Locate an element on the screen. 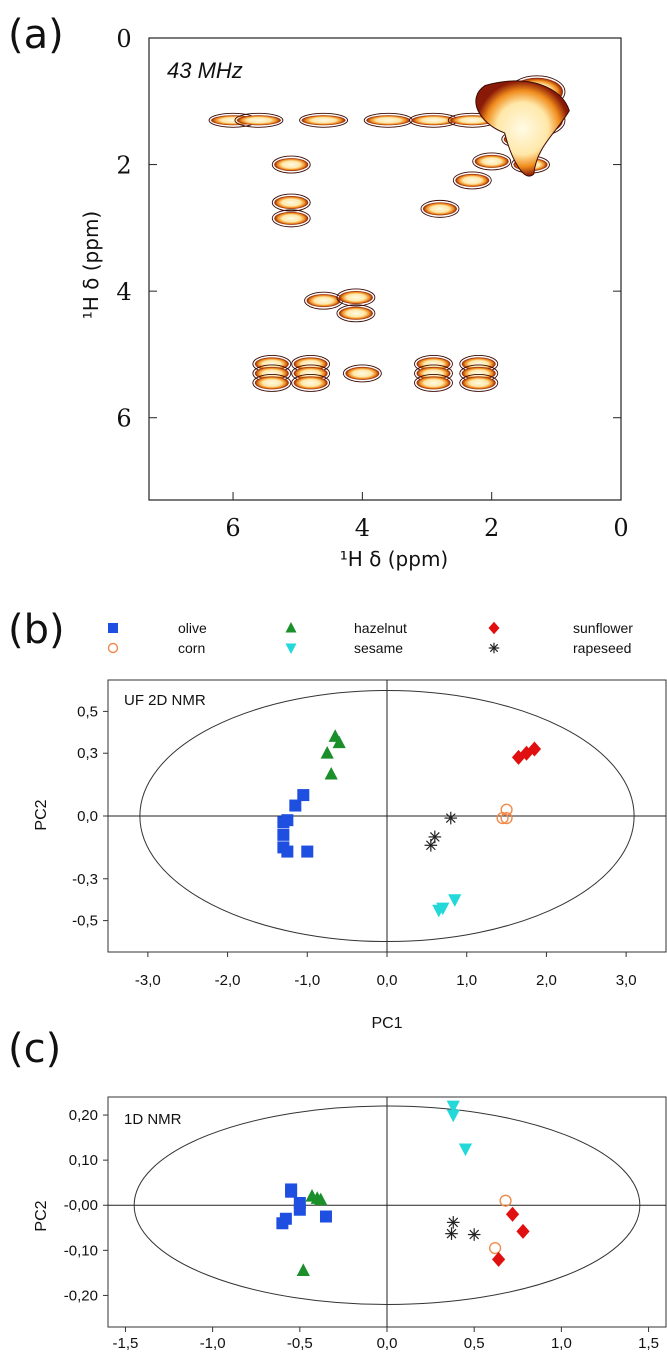 This screenshot has height=1356, width=667. x-tick-label: -0,5 is located at coordinates (300, 1343).